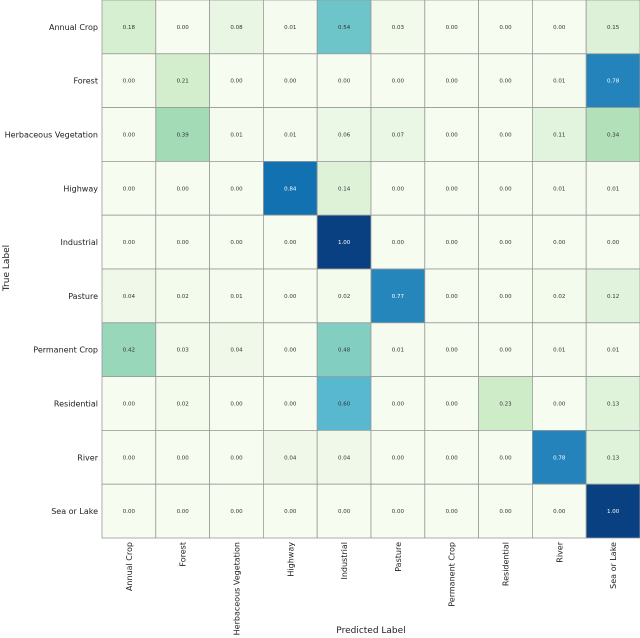 This screenshot has width=640, height=638. What do you see at coordinates (65, 350) in the screenshot?
I see `y-tick-label: Permanent Crop` at bounding box center [65, 350].